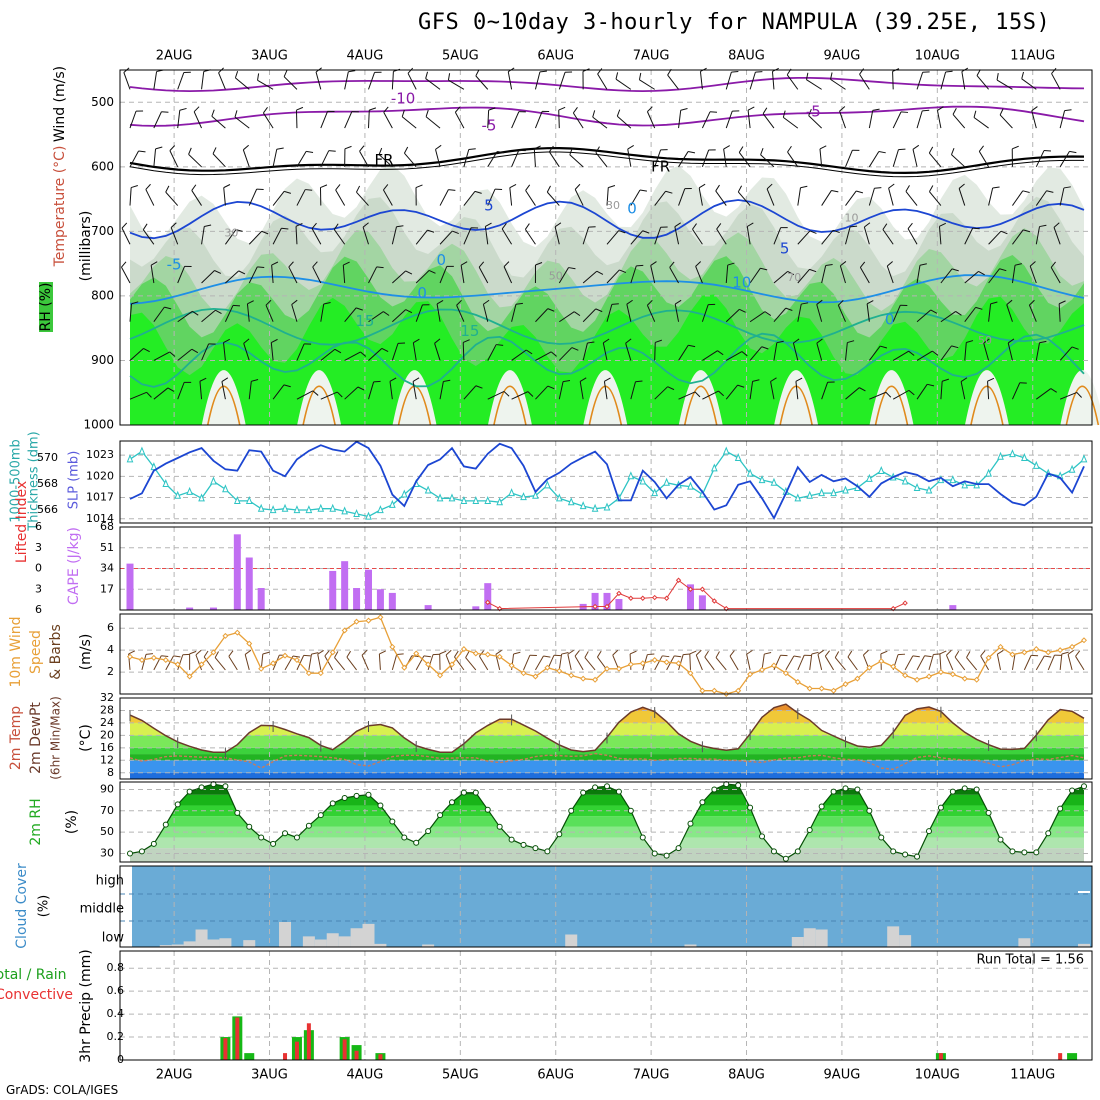  I want to click on wind-speed-line, so click(607, 655).